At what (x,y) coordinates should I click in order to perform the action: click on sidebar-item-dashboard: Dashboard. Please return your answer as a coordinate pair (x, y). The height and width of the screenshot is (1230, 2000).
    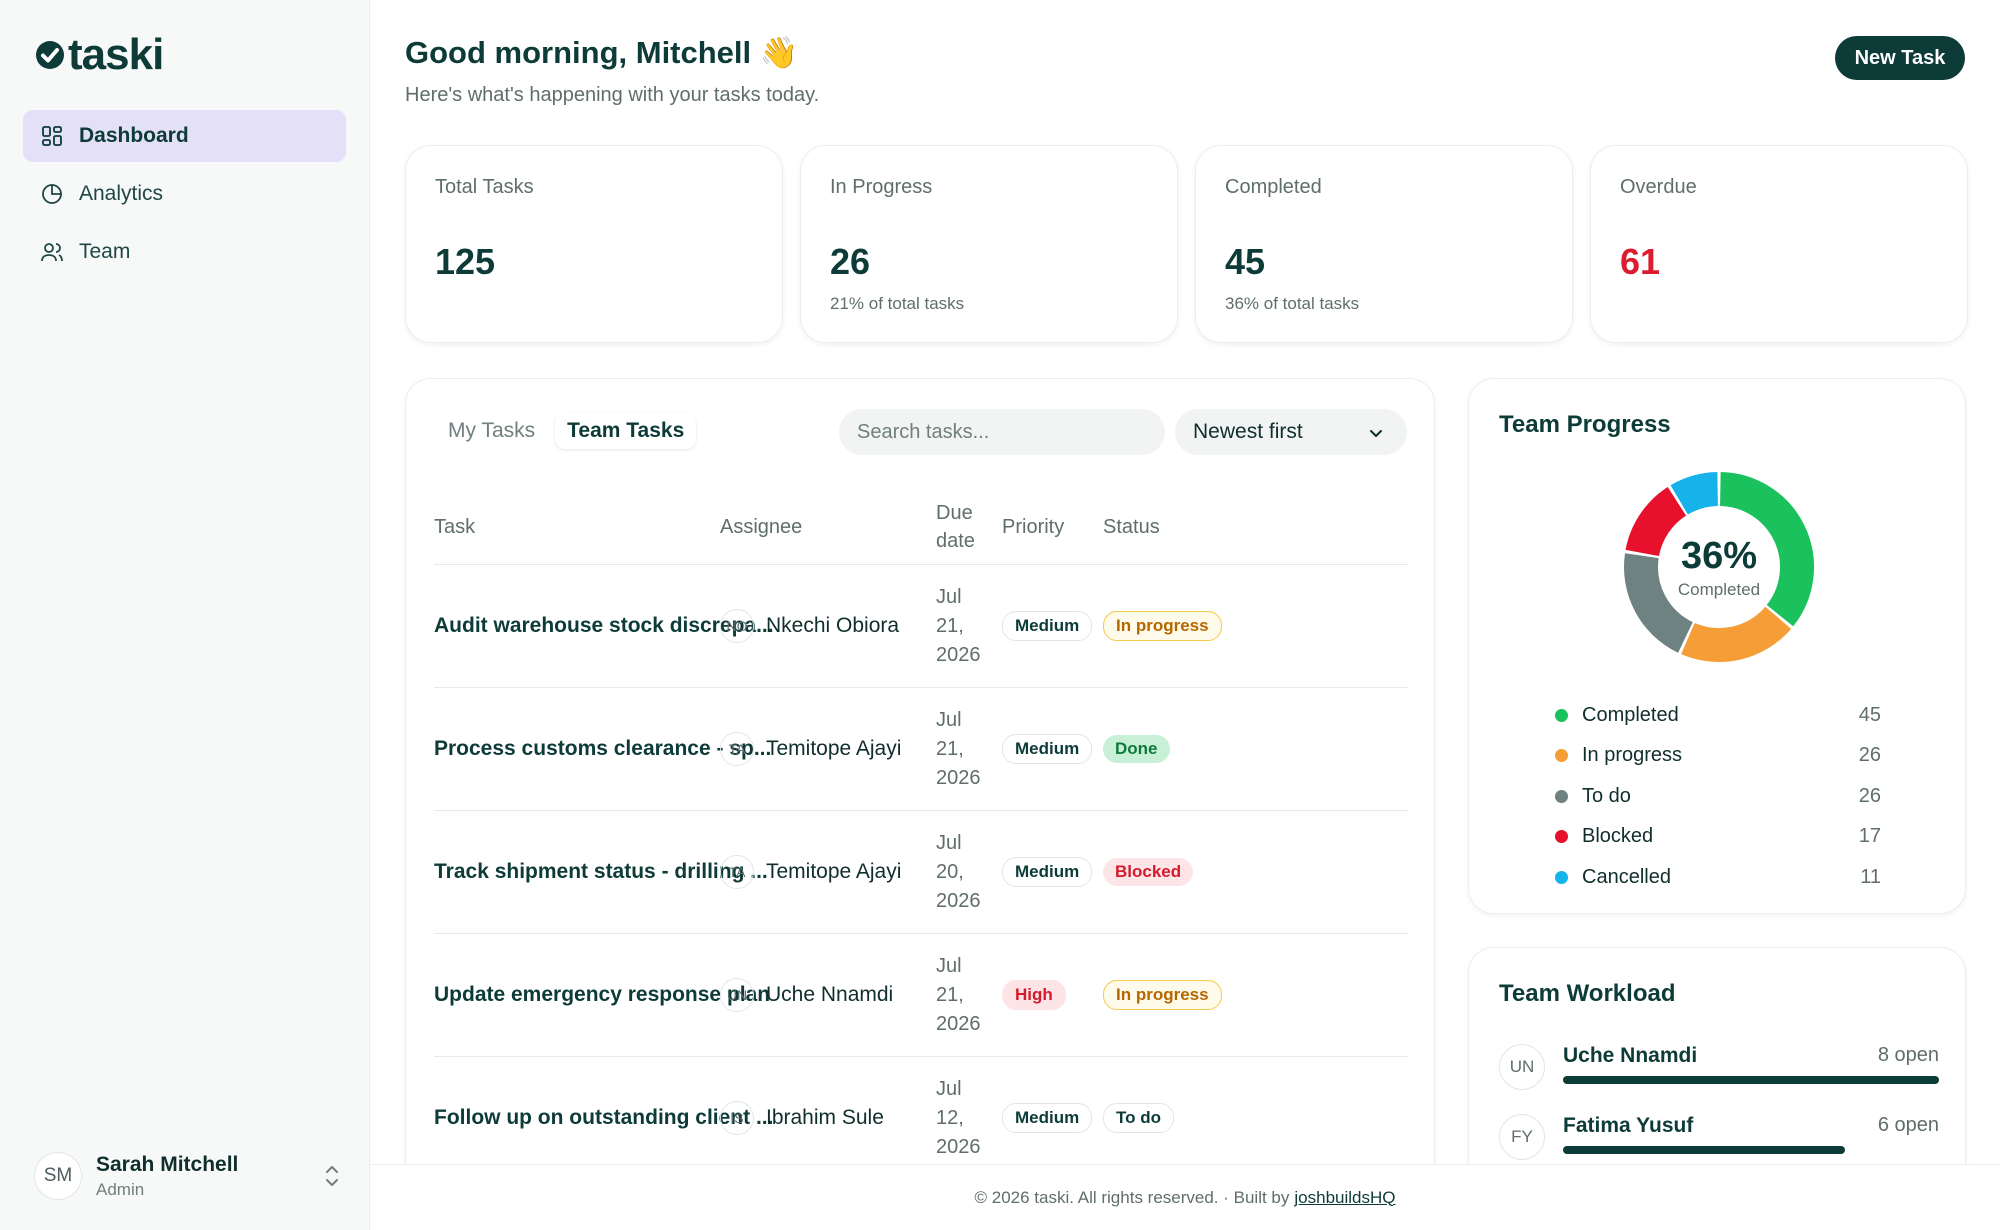
    Looking at the image, I should click on (184, 136).